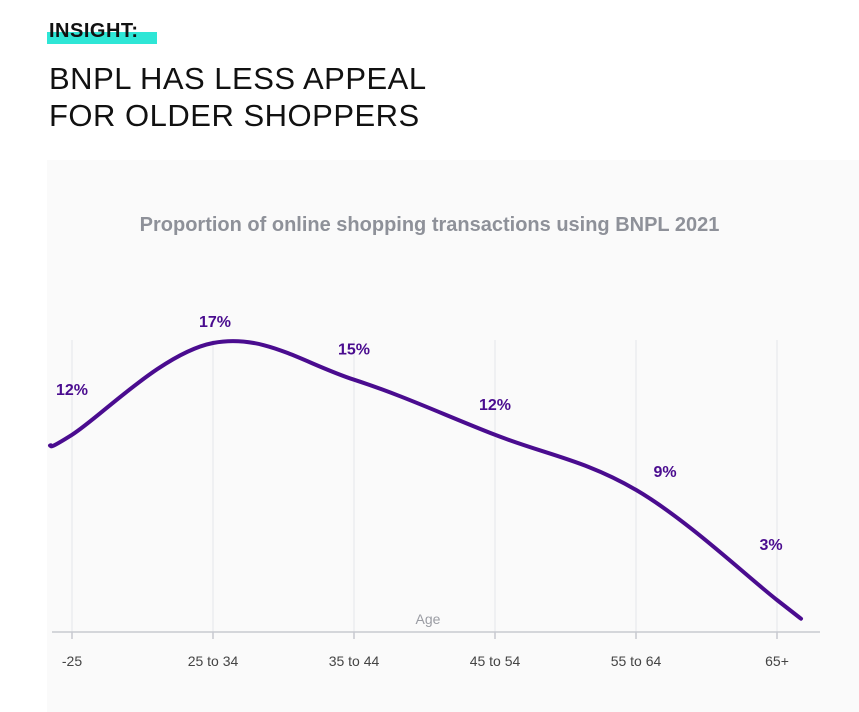 This screenshot has width=859, height=712. I want to click on data-label: 15%, so click(354, 350).